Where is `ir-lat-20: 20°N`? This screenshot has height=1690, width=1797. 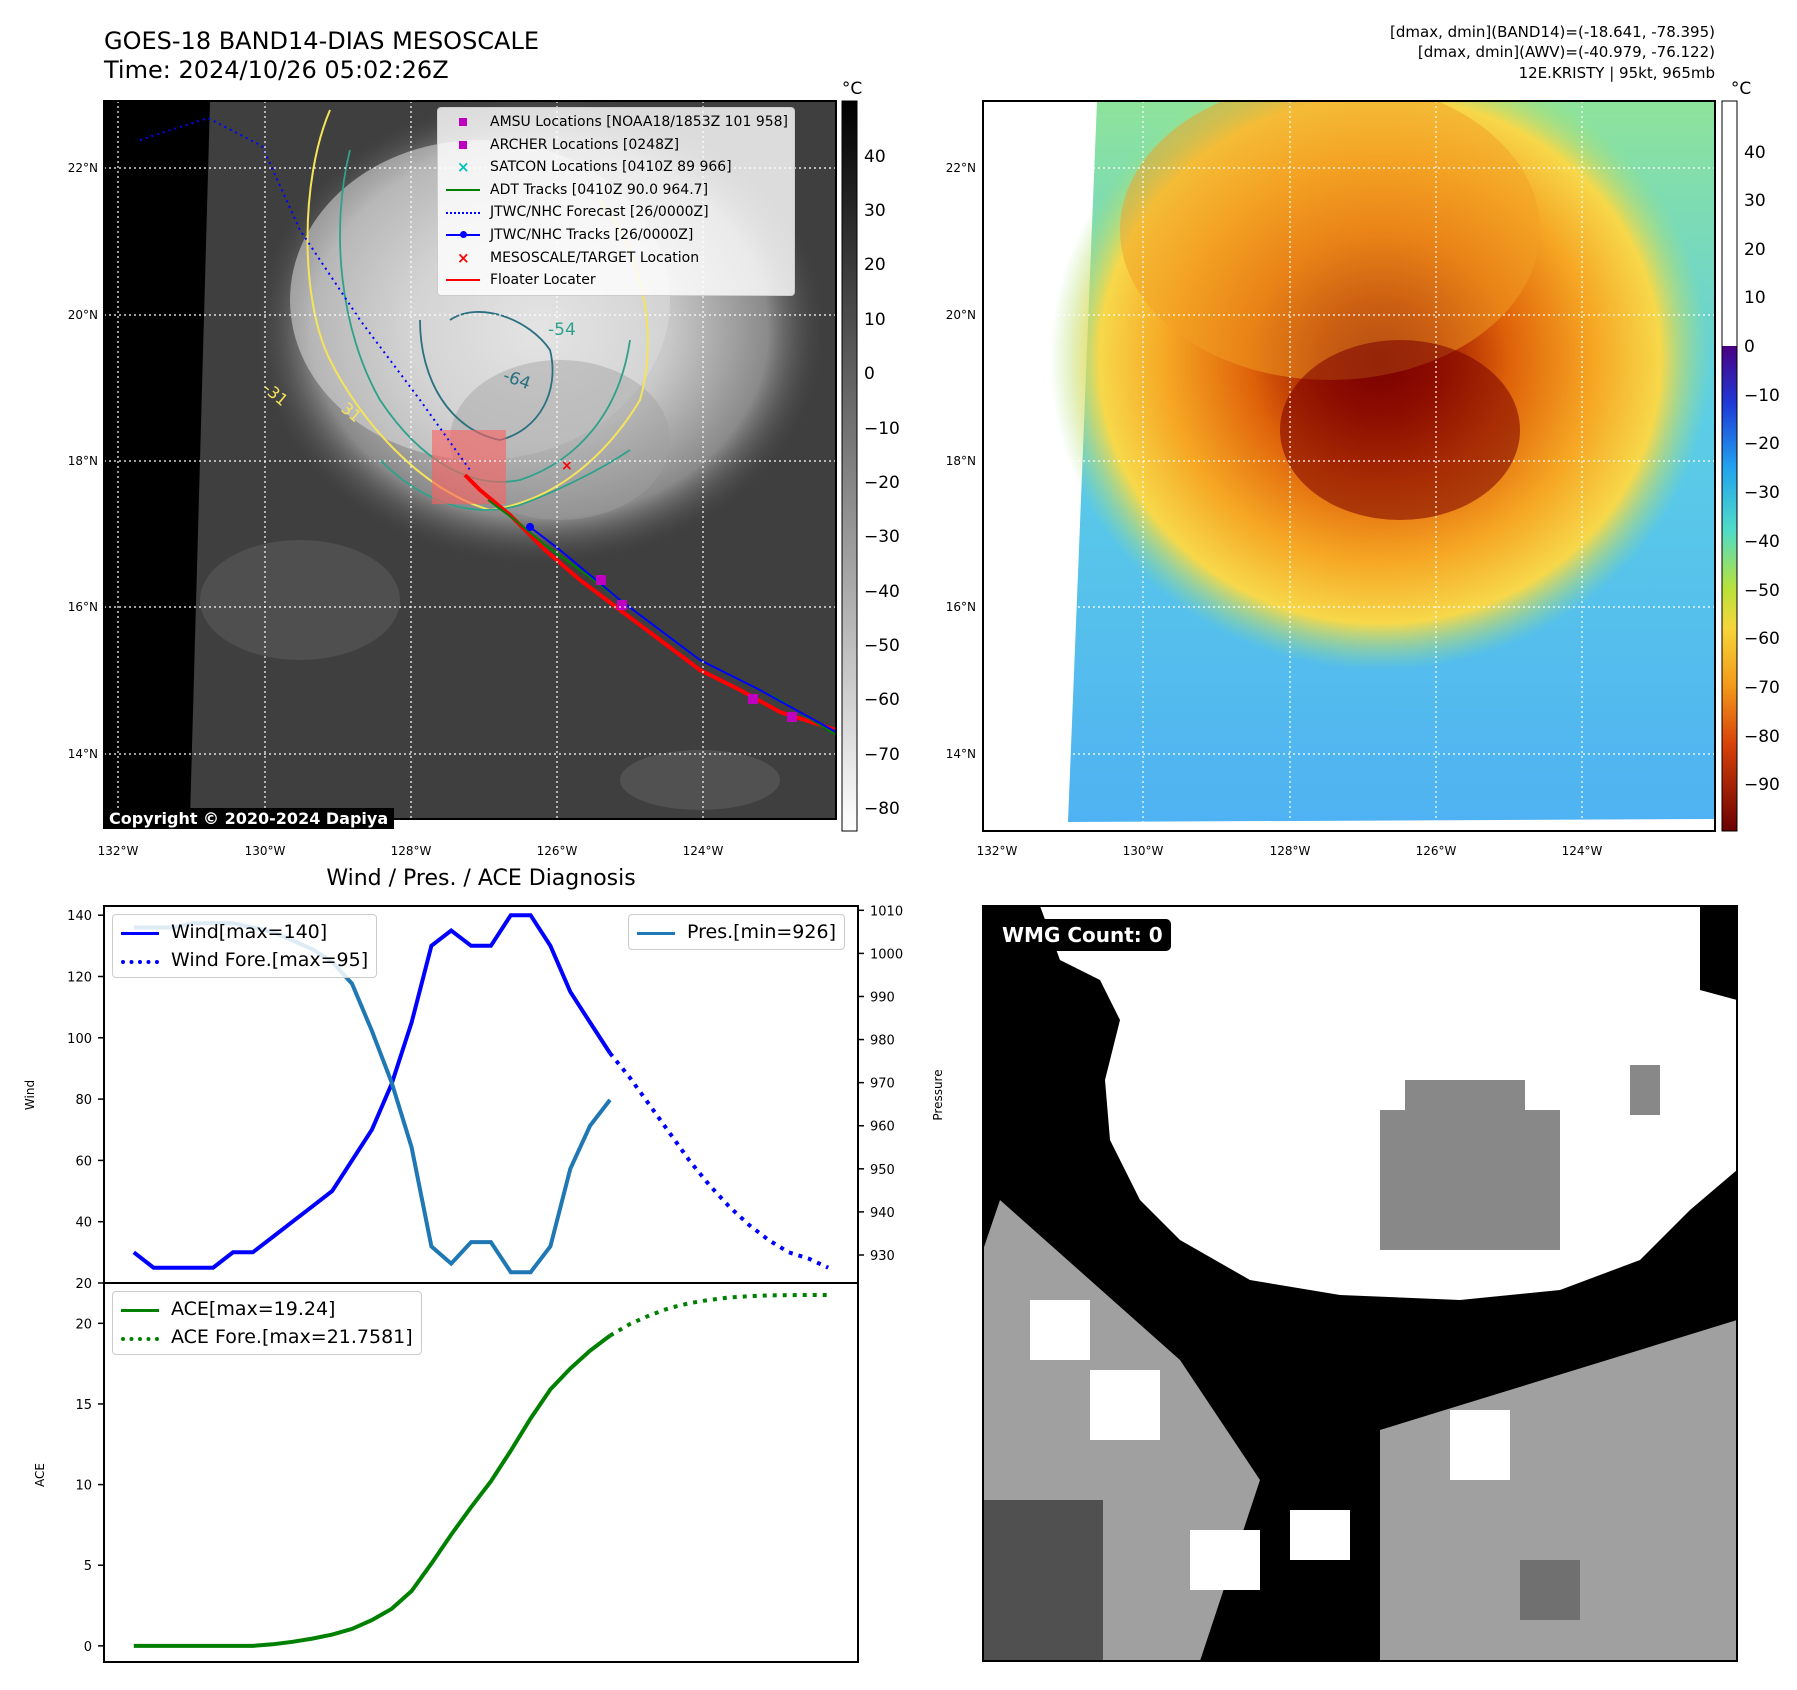 ir-lat-20: 20°N is located at coordinates (83, 315).